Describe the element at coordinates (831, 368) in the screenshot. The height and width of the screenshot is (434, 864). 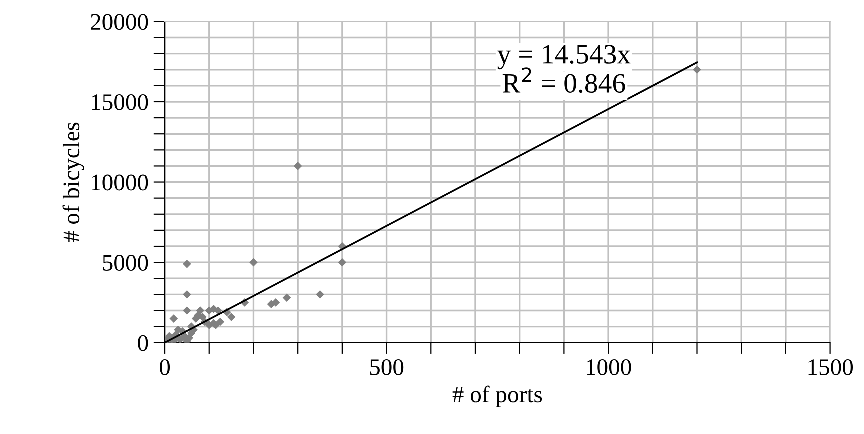
I see `x-tick-label: 1500` at that location.